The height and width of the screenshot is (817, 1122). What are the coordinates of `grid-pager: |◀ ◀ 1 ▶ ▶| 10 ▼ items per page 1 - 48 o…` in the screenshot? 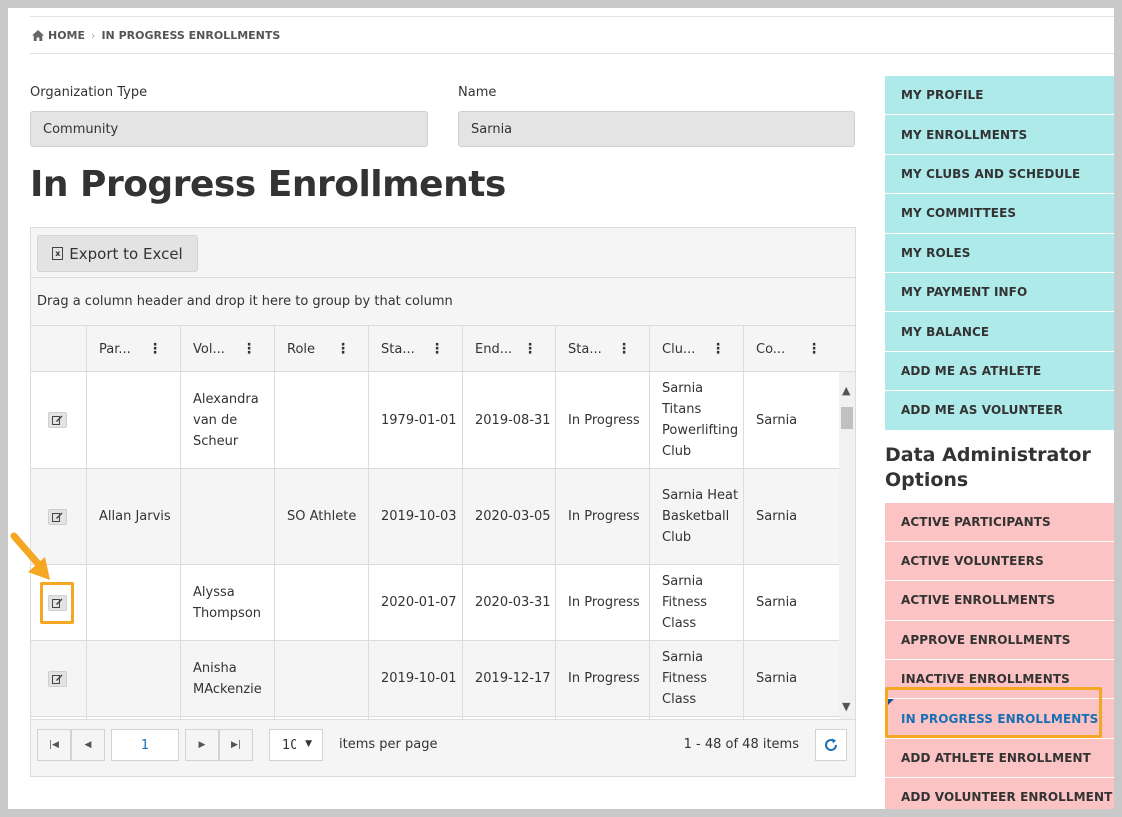 It's located at (443, 747).